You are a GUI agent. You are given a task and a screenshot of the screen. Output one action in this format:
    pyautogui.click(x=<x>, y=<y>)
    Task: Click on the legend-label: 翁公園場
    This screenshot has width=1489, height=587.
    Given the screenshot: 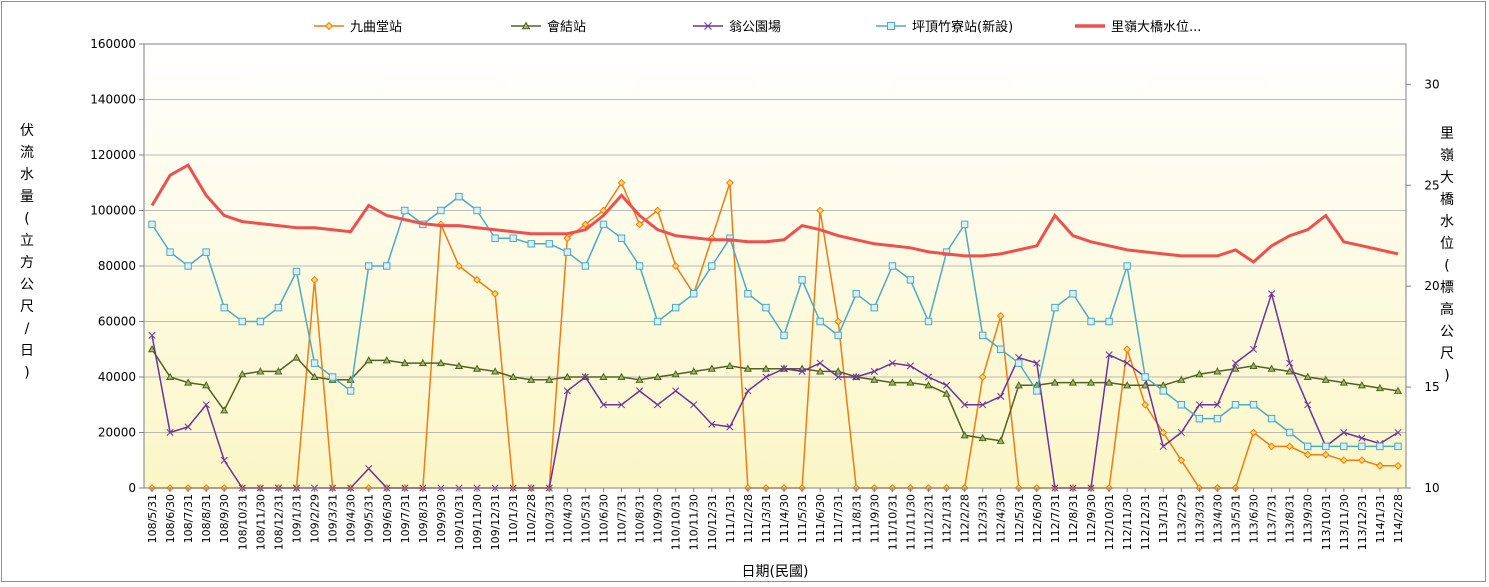 What is the action you would take?
    pyautogui.click(x=755, y=27)
    